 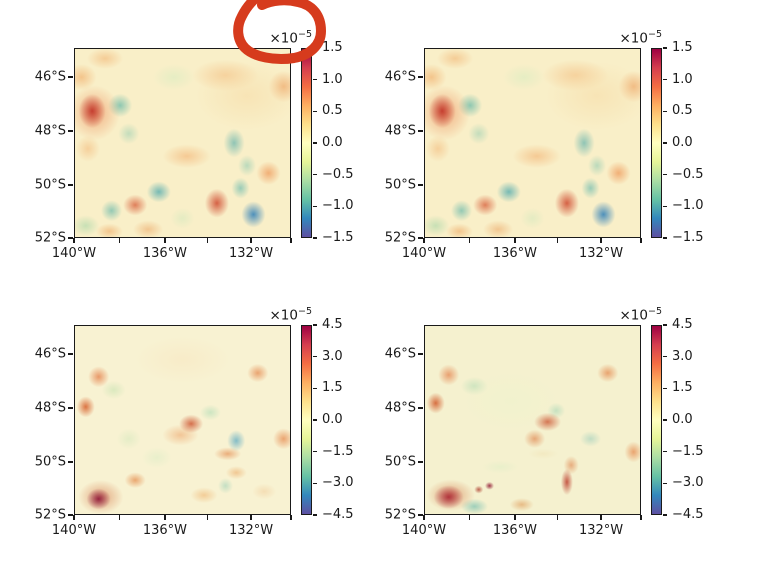 I want to click on heatmap-axes-top-right, so click(x=532, y=143).